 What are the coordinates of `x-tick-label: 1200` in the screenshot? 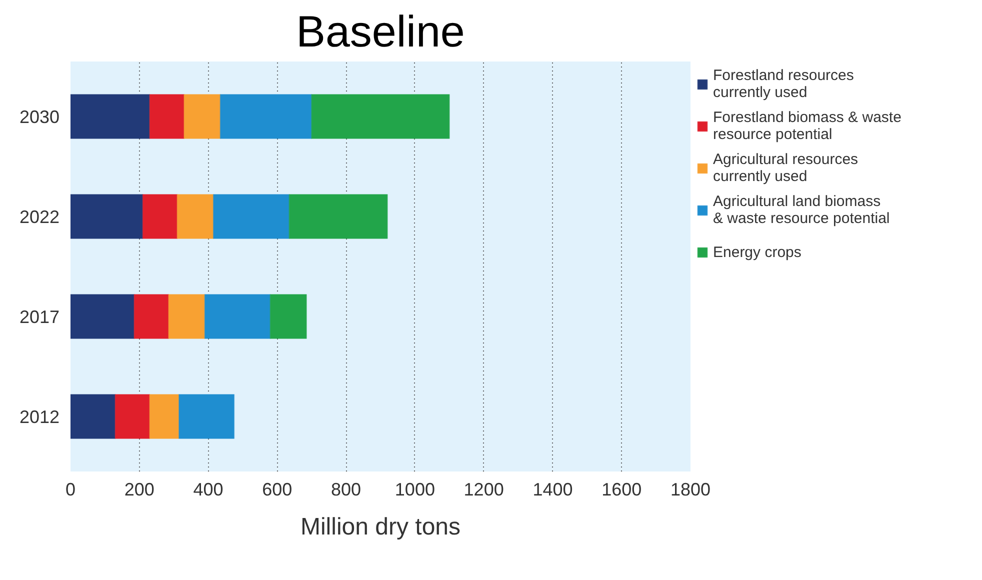 It's located at (484, 490).